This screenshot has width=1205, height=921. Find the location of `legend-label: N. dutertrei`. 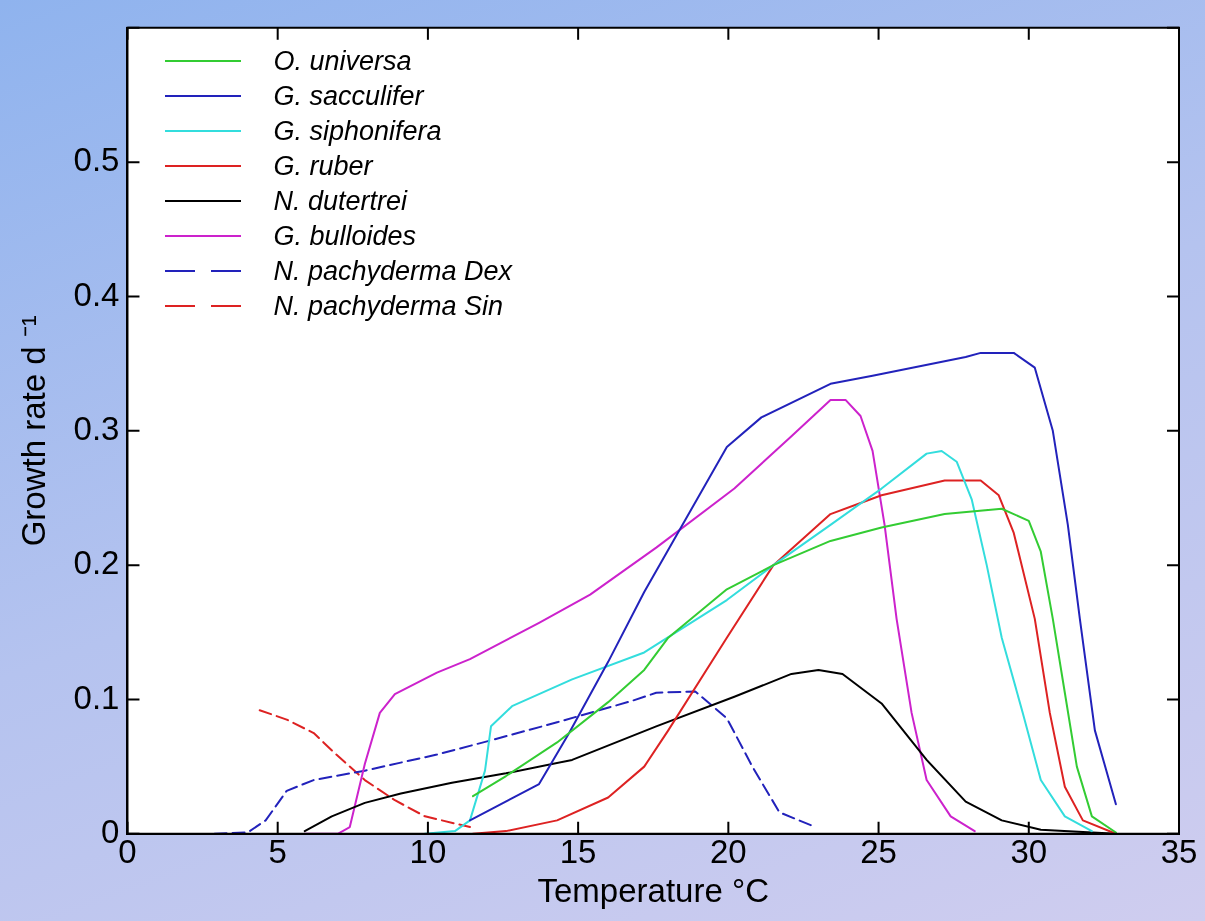

legend-label: N. dutertrei is located at coordinates (340, 201).